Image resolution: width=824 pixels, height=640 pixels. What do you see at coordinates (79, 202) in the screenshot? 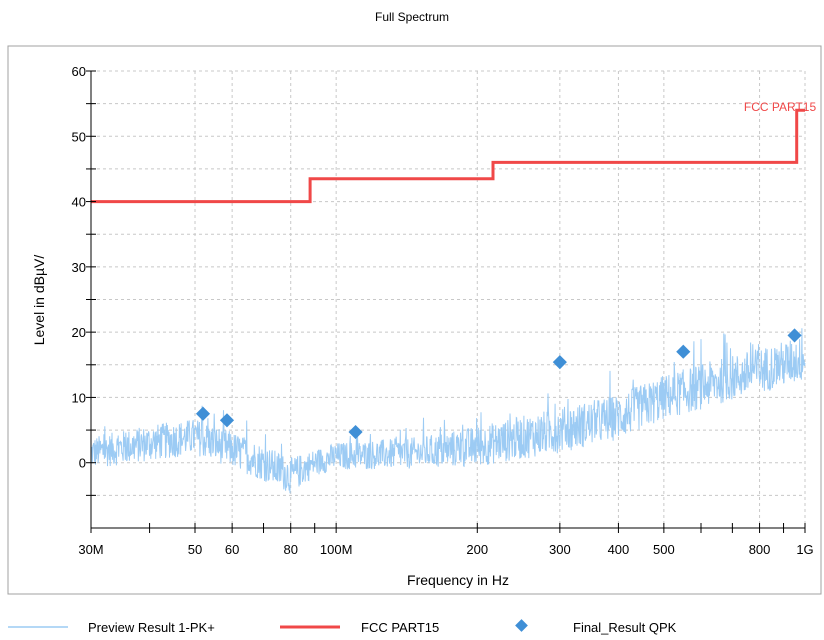
I see `y-tick-label: 40` at bounding box center [79, 202].